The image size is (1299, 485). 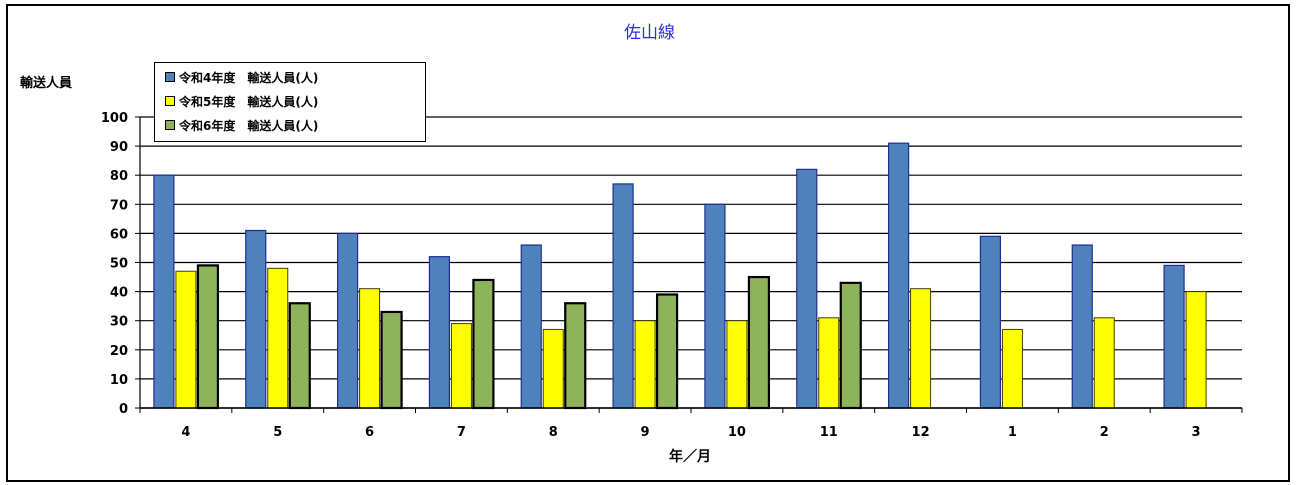 What do you see at coordinates (123, 409) in the screenshot?
I see `y-tick-label: 0` at bounding box center [123, 409].